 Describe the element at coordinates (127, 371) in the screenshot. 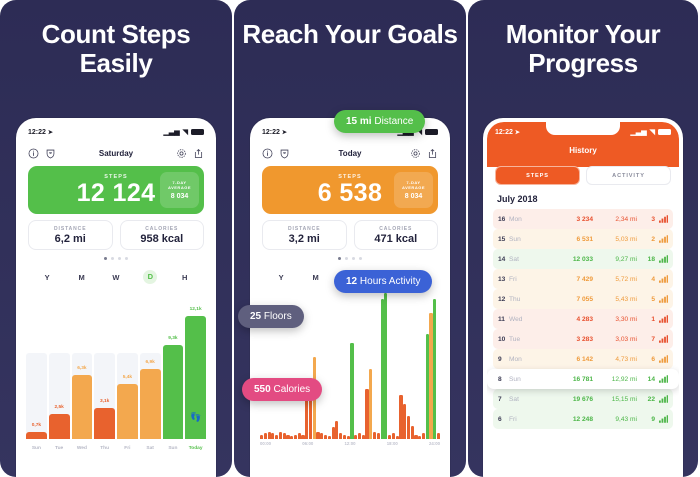

I see `chart-column: 5,4k Fri` at that location.